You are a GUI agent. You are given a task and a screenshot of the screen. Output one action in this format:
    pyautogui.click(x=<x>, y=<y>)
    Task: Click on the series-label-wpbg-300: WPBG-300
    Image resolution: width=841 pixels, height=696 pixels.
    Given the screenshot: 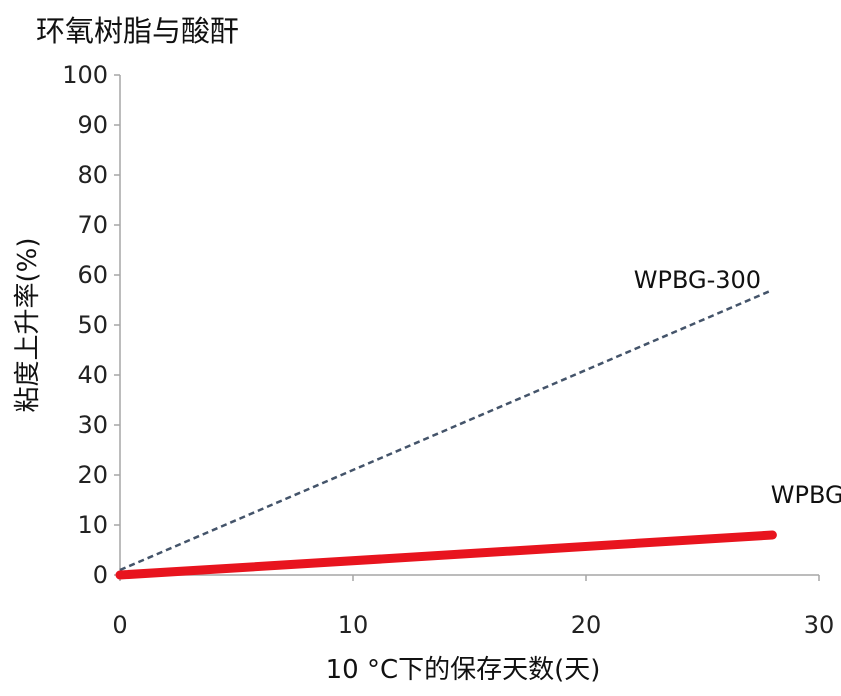 What is the action you would take?
    pyautogui.click(x=697, y=280)
    